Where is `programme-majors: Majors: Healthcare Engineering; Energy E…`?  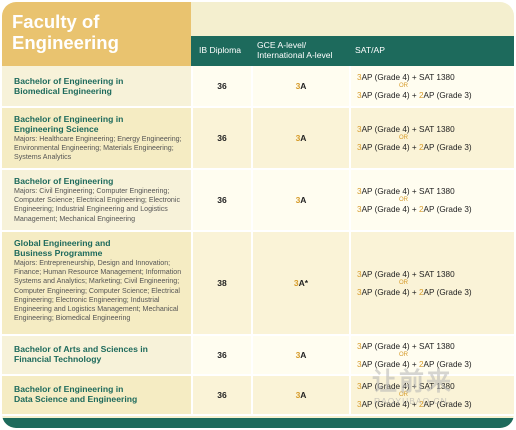
programme-majors: Majors: Healthcare Engineering; Energy E… is located at coordinates (98, 148).